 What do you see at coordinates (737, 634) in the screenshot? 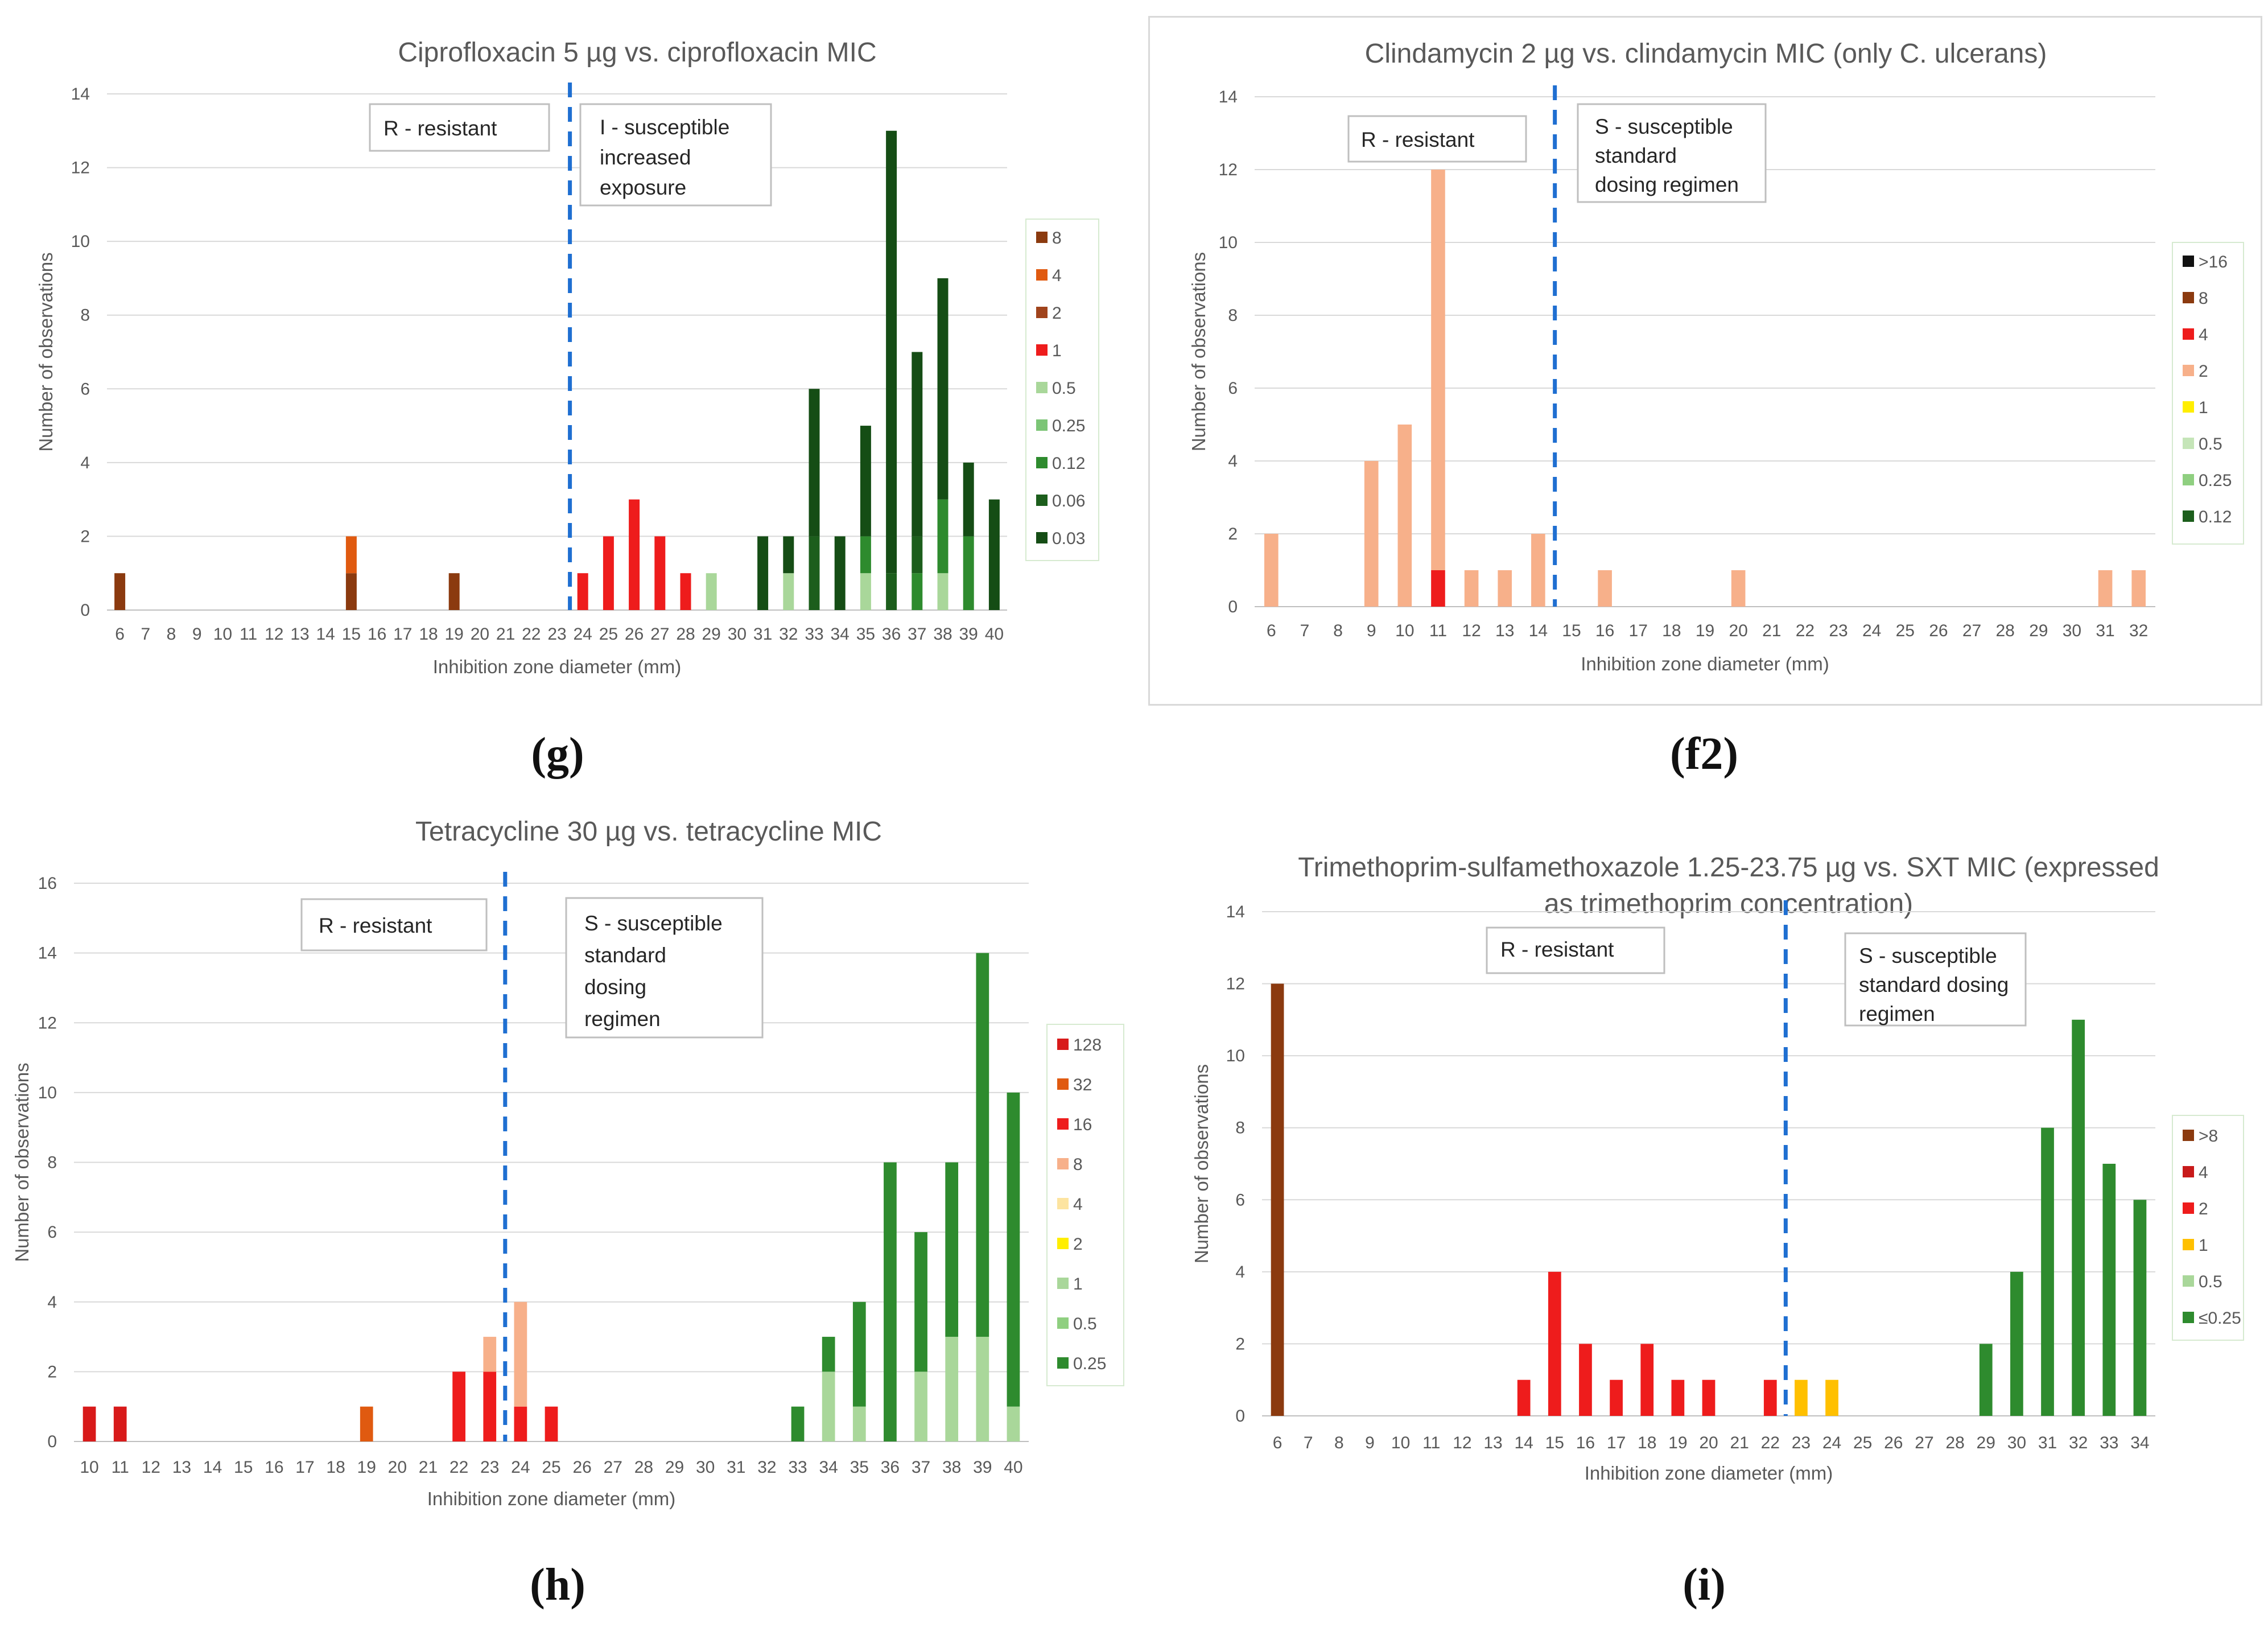
I see `x-tick-label: 30` at bounding box center [737, 634].